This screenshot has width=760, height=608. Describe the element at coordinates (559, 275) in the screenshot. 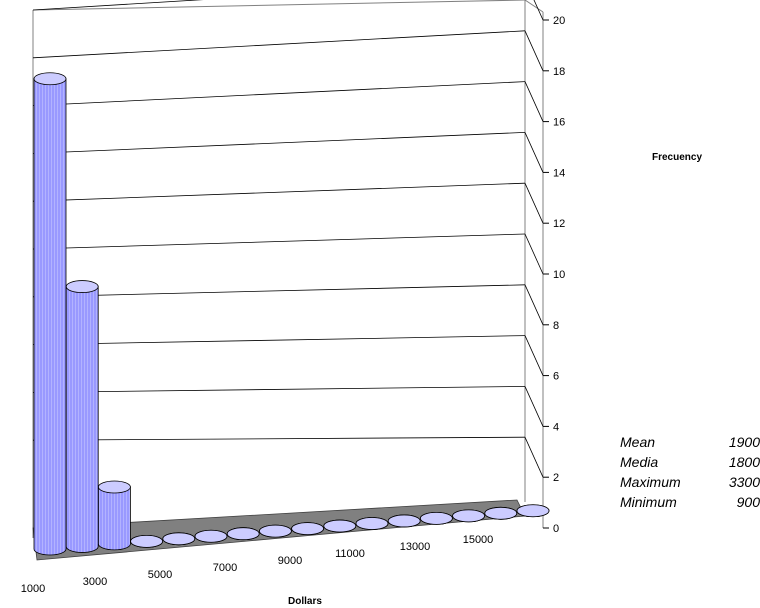

I see `y-tick-label: 10` at that location.